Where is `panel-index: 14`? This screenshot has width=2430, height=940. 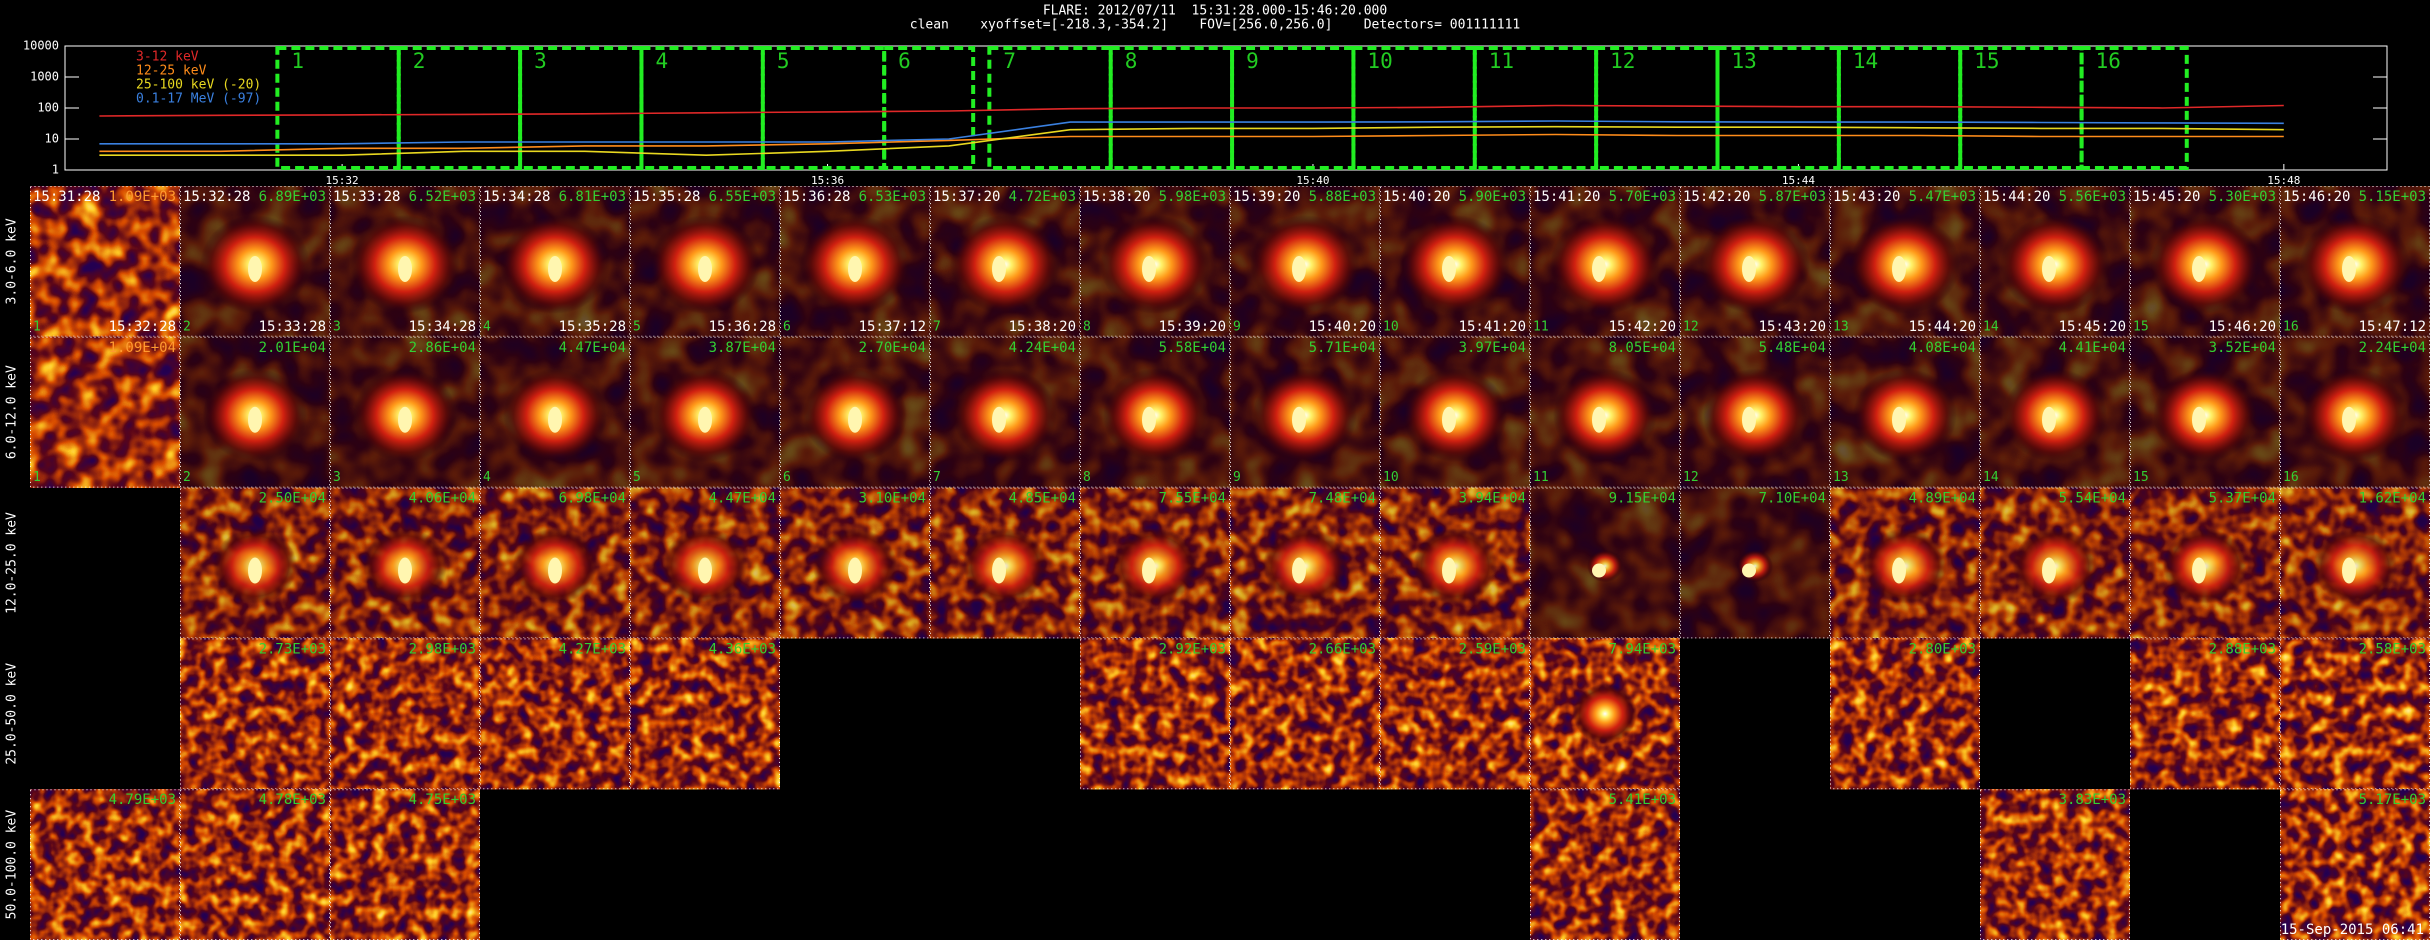 panel-index: 14 is located at coordinates (1991, 477).